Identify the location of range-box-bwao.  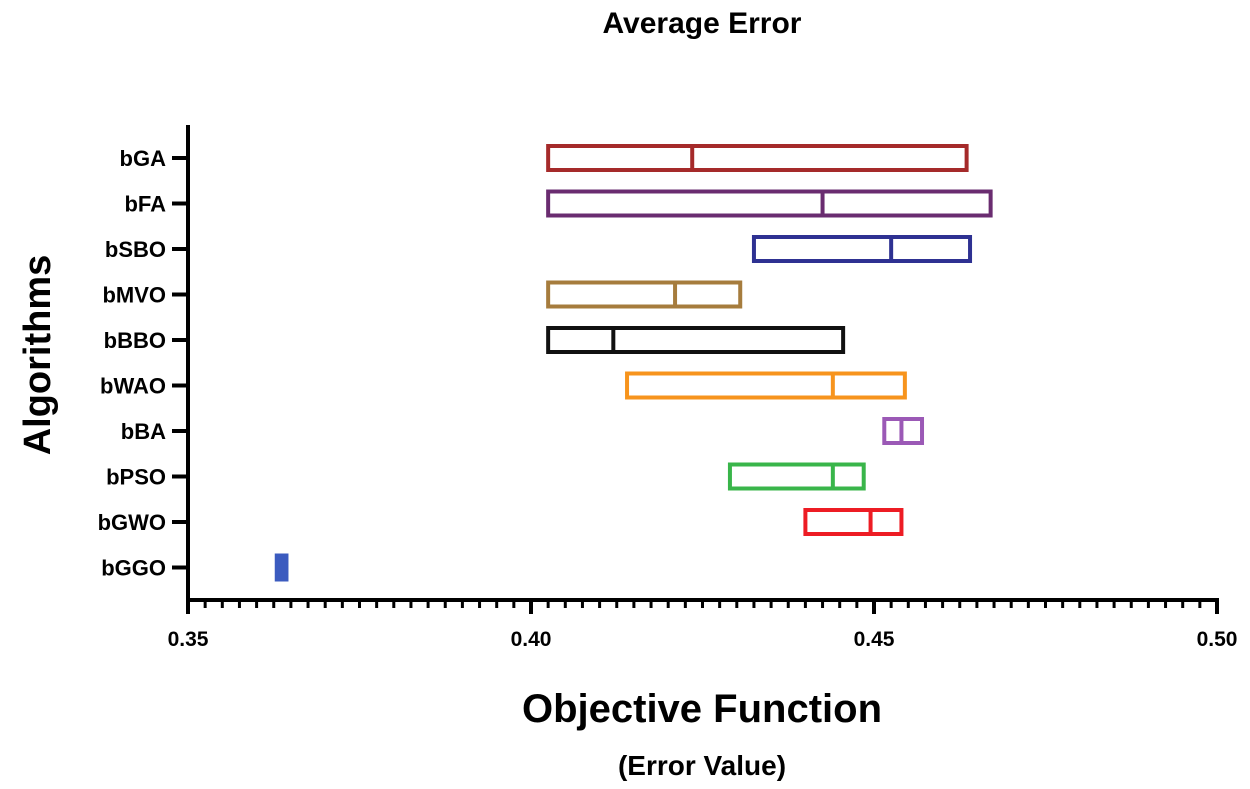
(766, 385).